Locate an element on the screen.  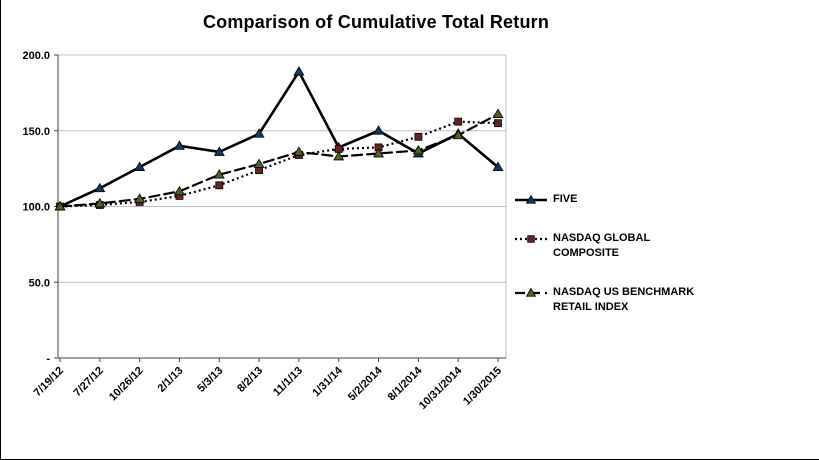
legend-line-sample-nasdaq-global-composite is located at coordinates (531, 239).